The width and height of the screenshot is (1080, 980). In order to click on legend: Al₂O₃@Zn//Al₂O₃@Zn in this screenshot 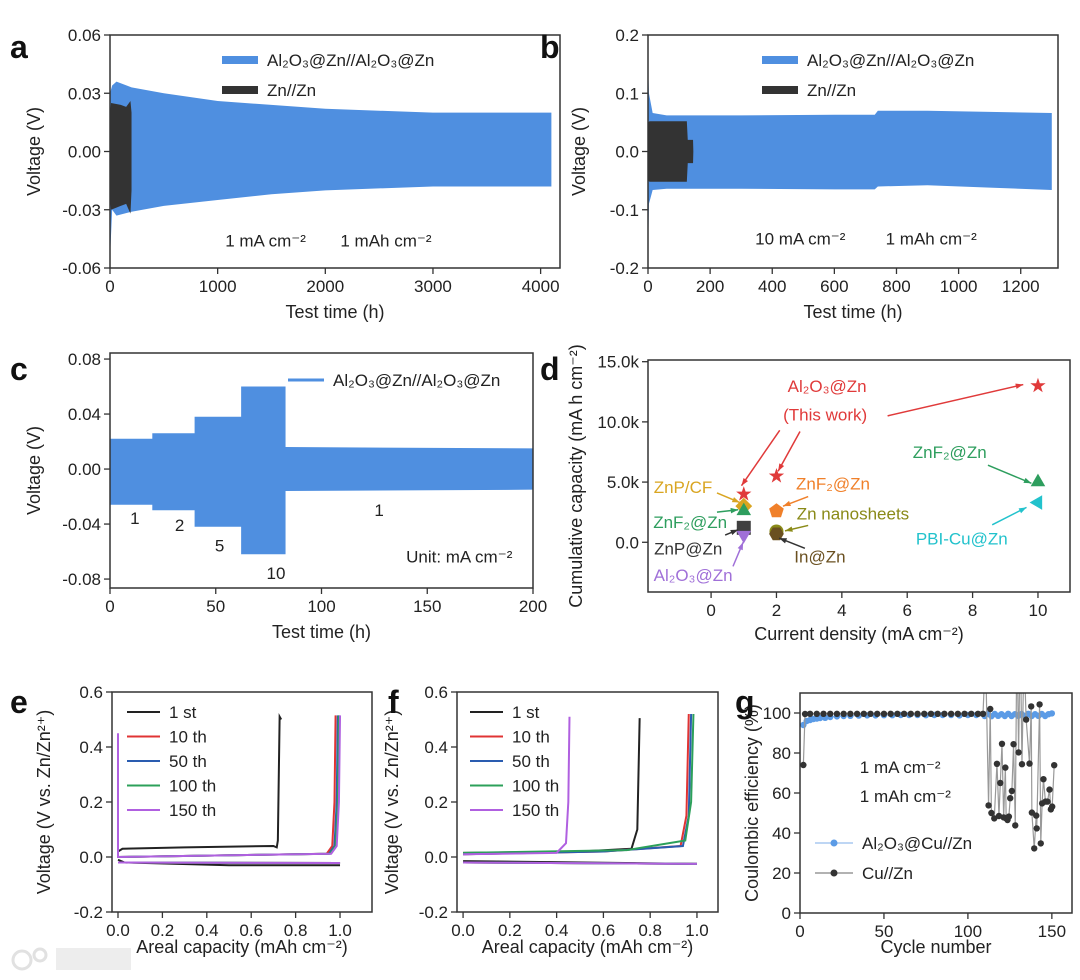, I will do `click(394, 380)`.